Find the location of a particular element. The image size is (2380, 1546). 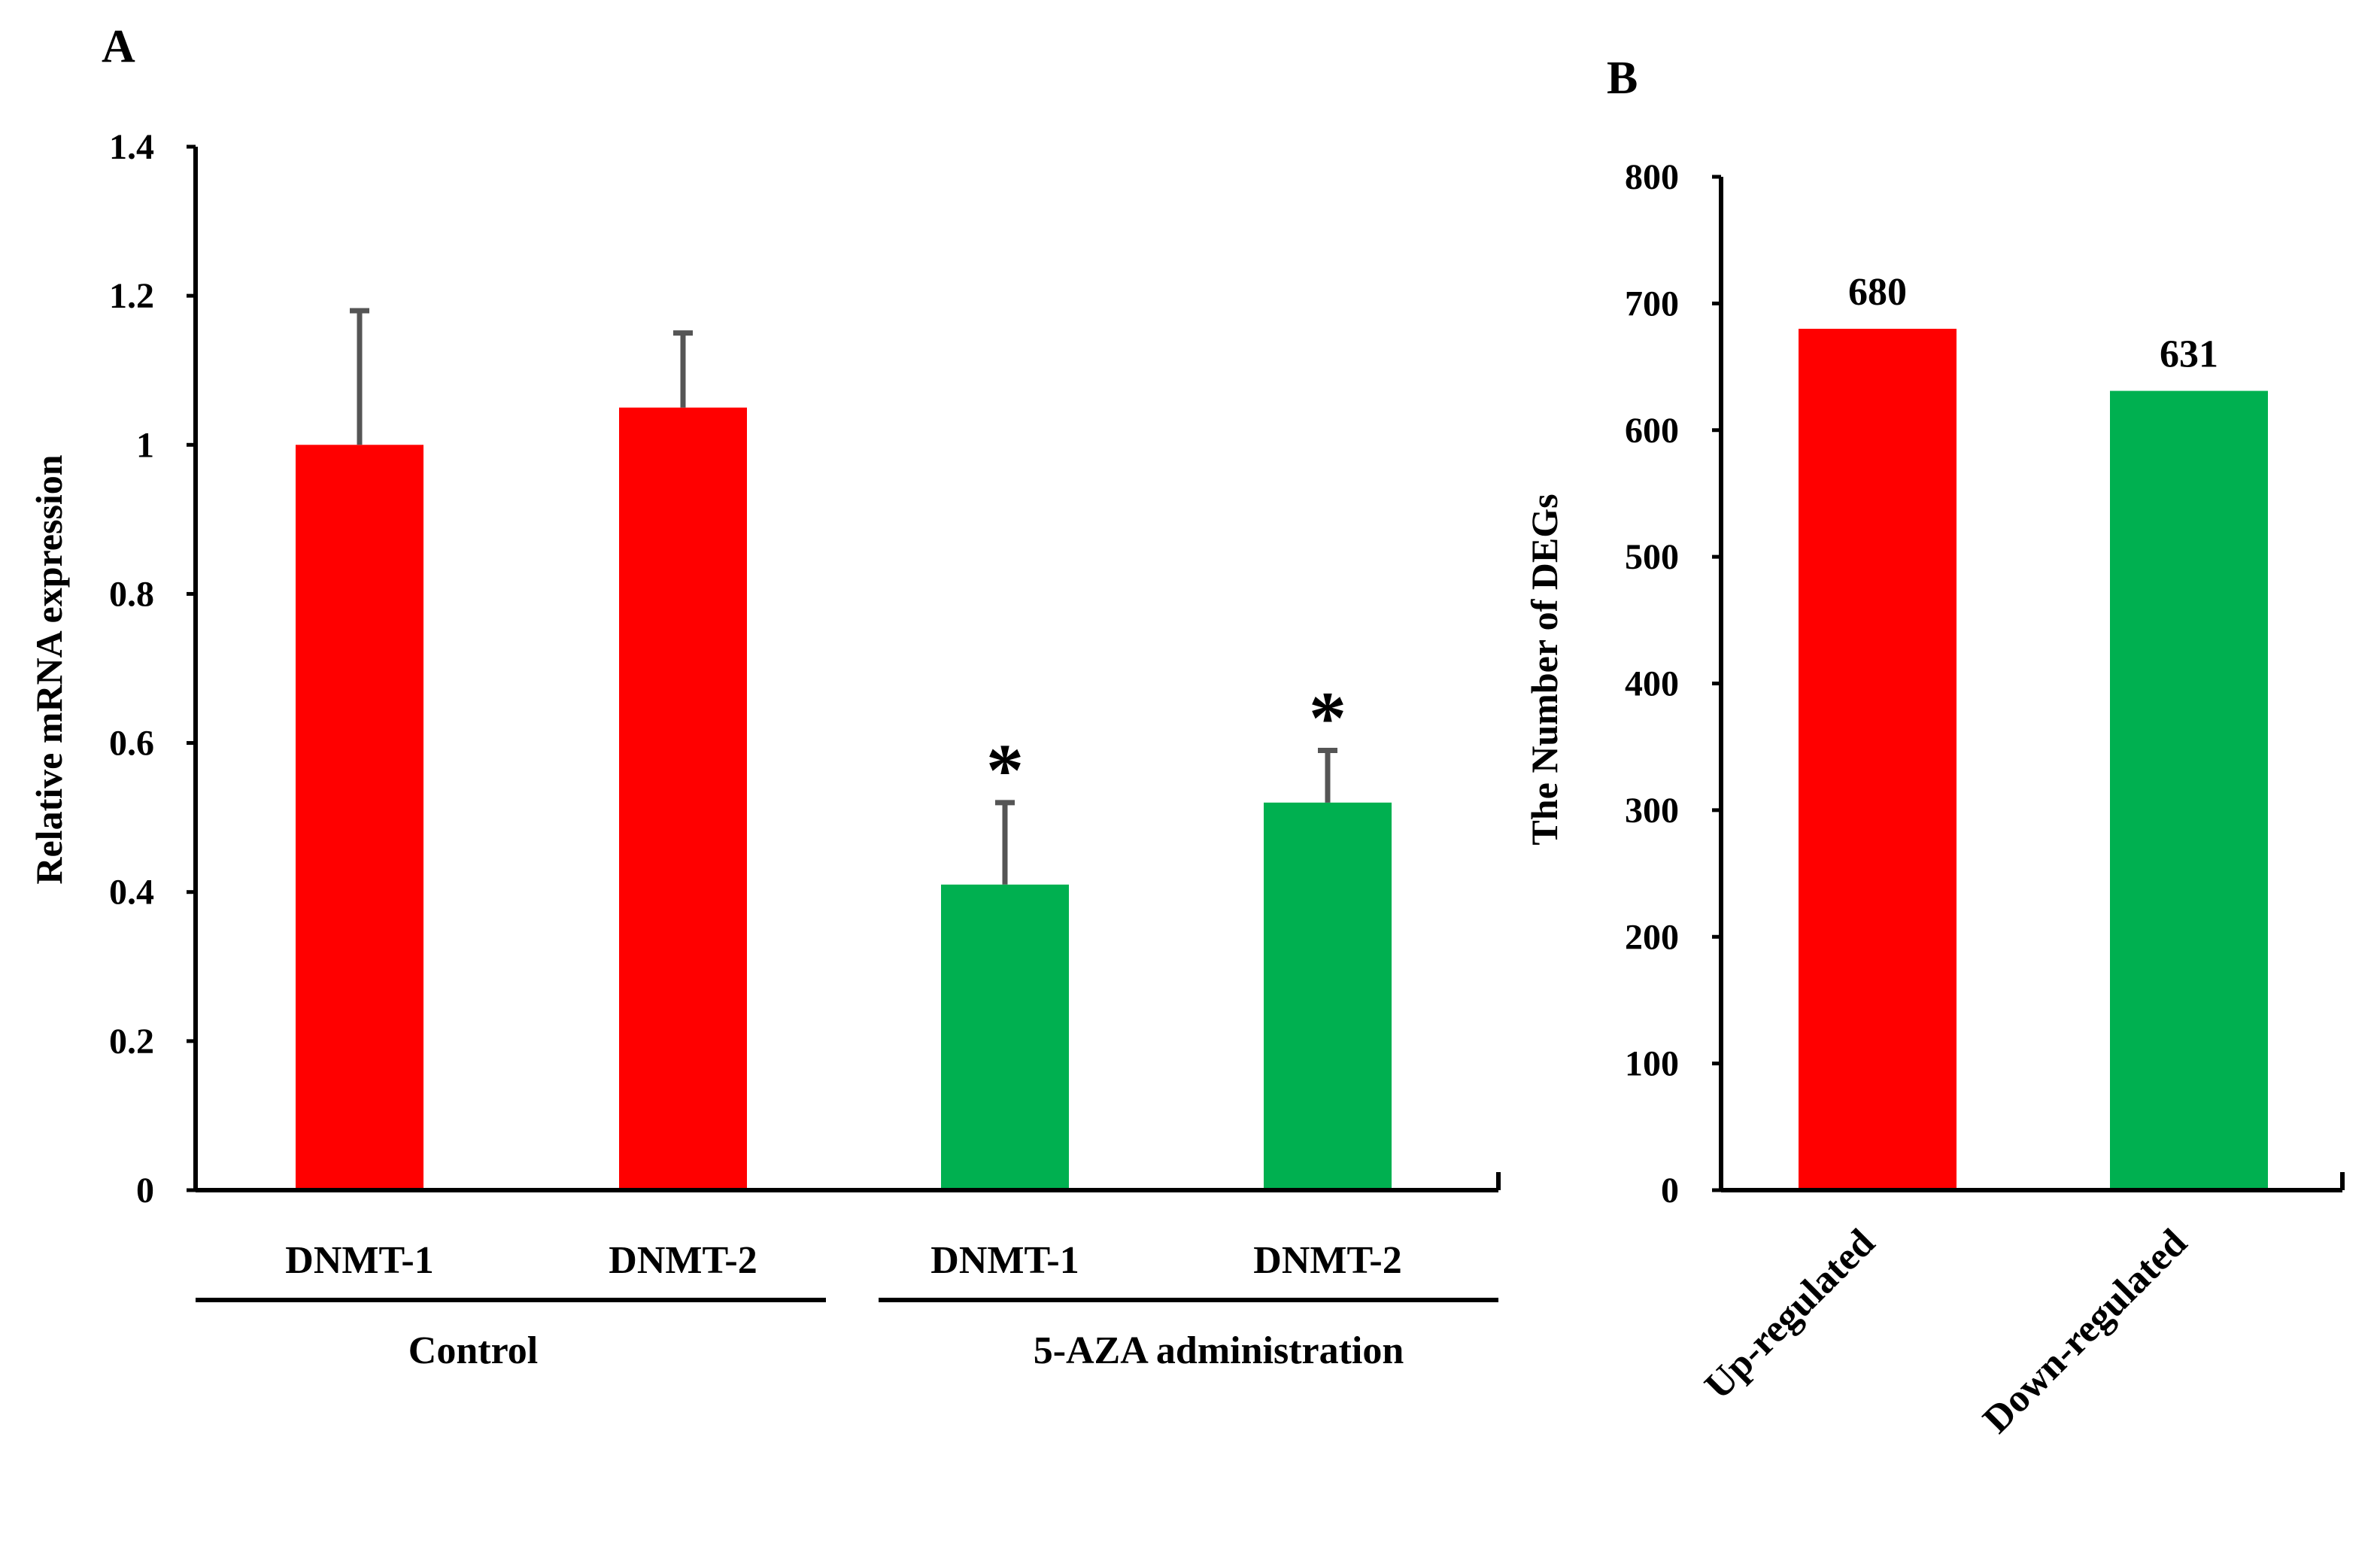

panel-b-data-label: 680 is located at coordinates (1877, 292).